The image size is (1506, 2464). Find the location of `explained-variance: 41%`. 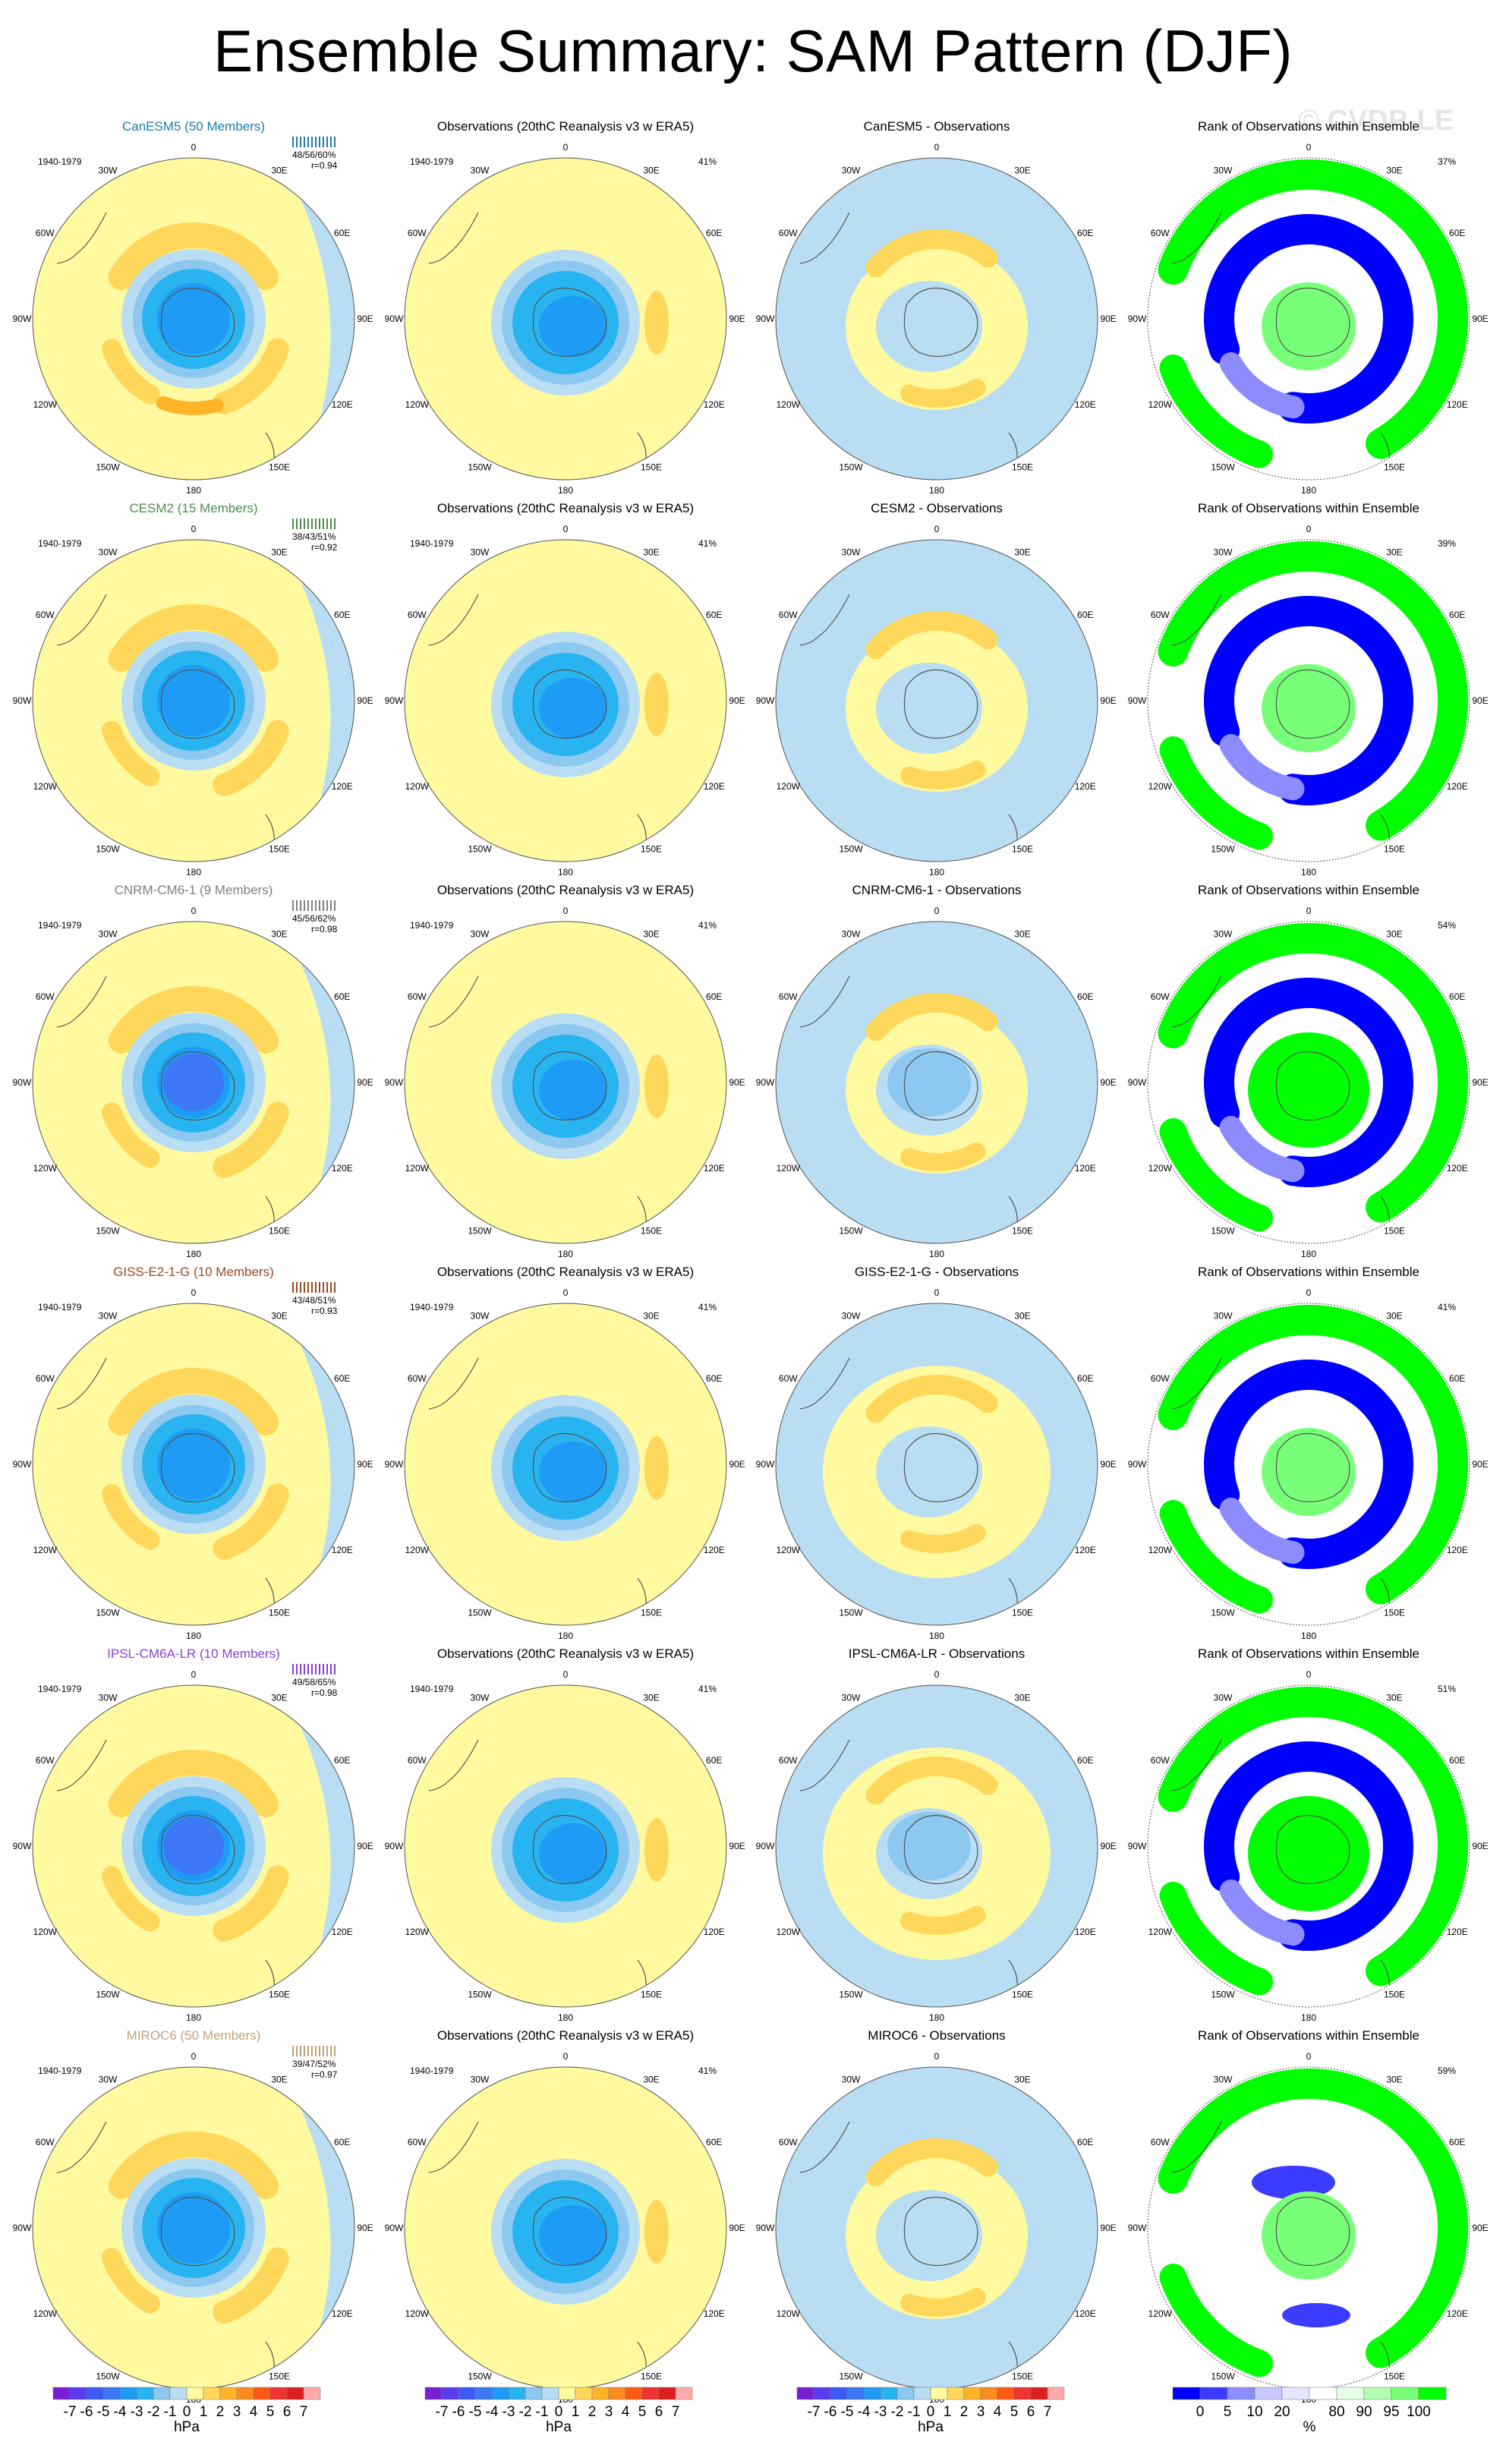

explained-variance: 41% is located at coordinates (707, 161).